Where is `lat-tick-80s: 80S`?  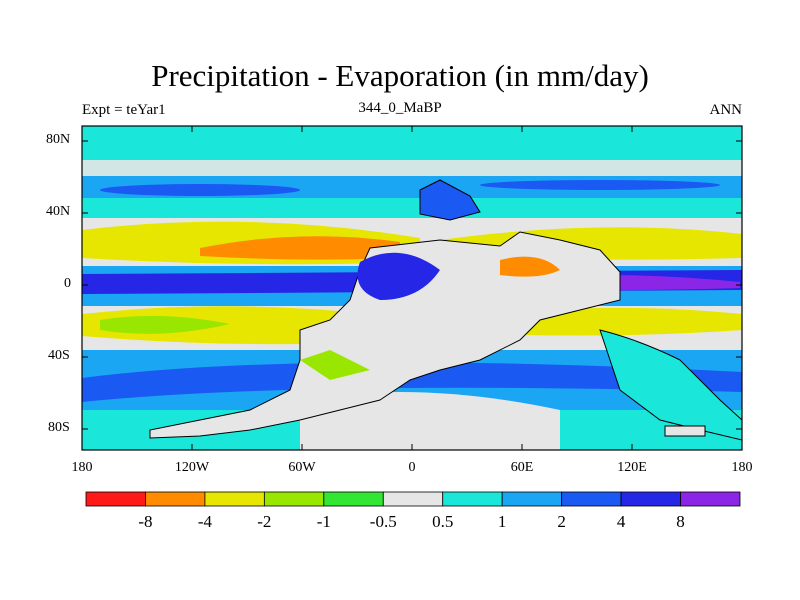 lat-tick-80s: 80S is located at coordinates (59, 427).